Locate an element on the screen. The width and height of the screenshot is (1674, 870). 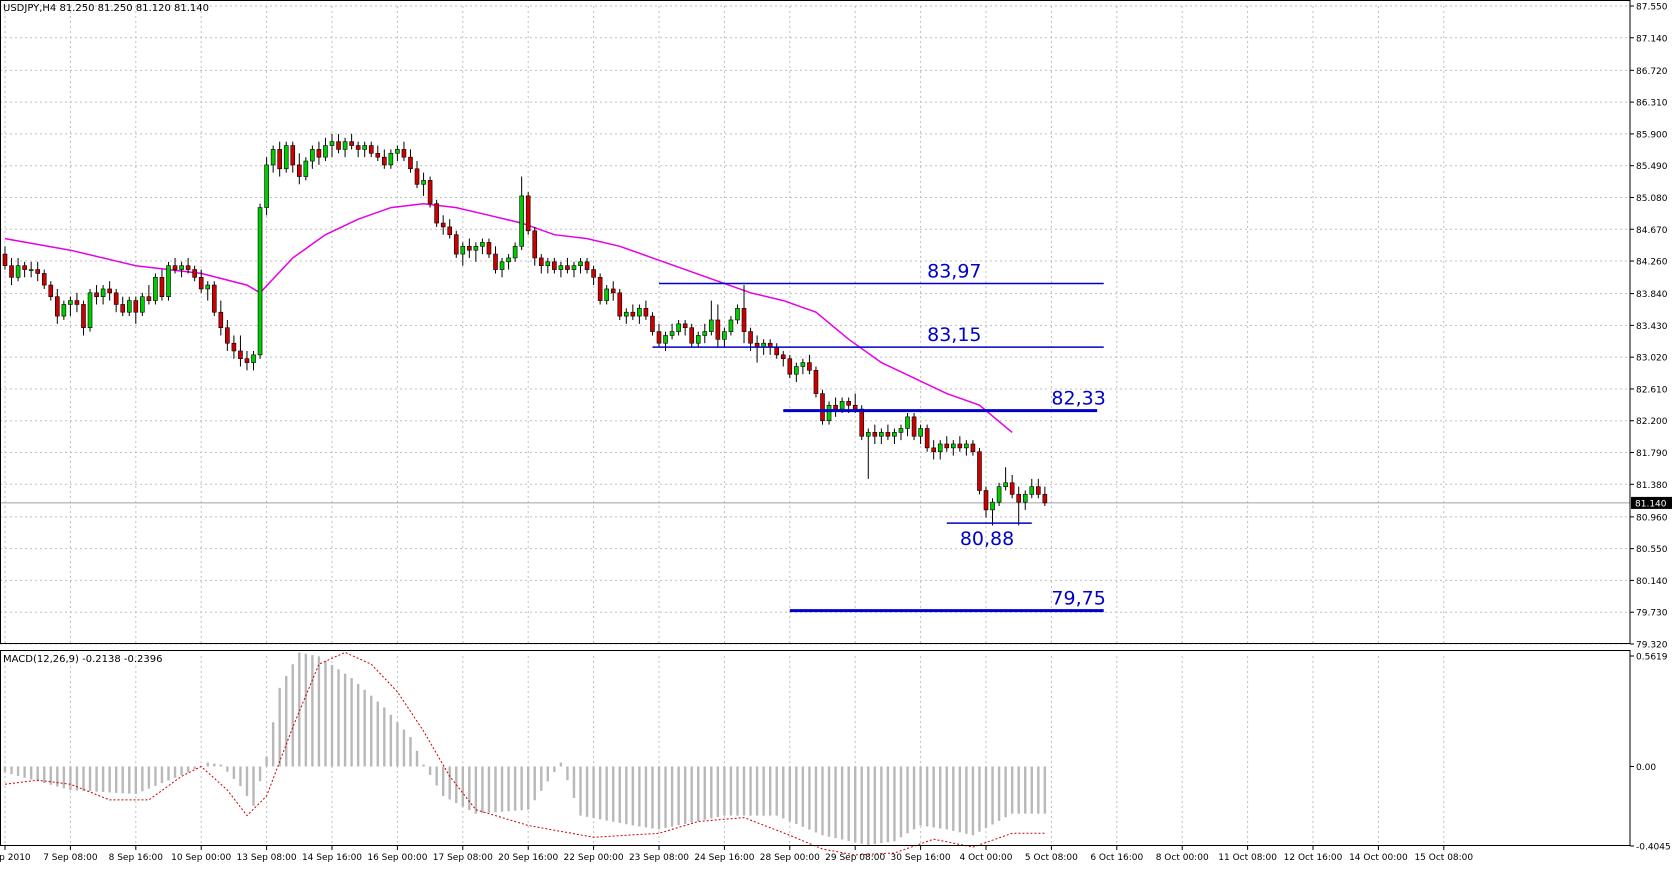
y-tick-label: 81.380 is located at coordinates (1652, 486).